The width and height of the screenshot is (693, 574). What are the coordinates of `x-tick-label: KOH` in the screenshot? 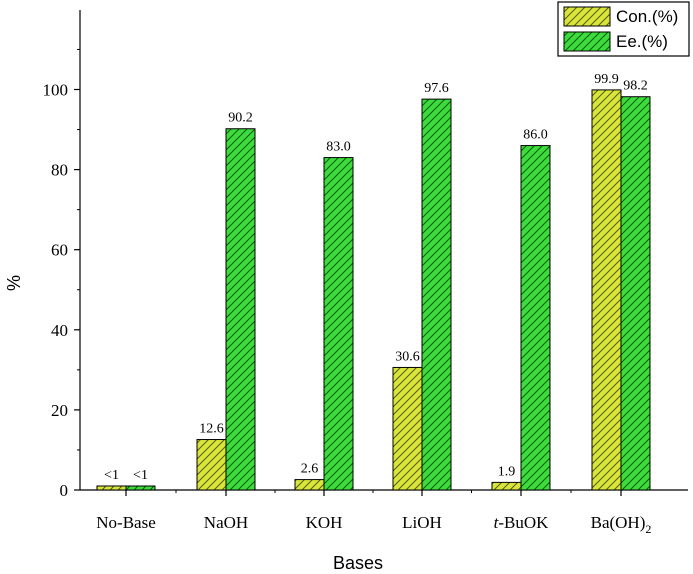 It's located at (324, 522).